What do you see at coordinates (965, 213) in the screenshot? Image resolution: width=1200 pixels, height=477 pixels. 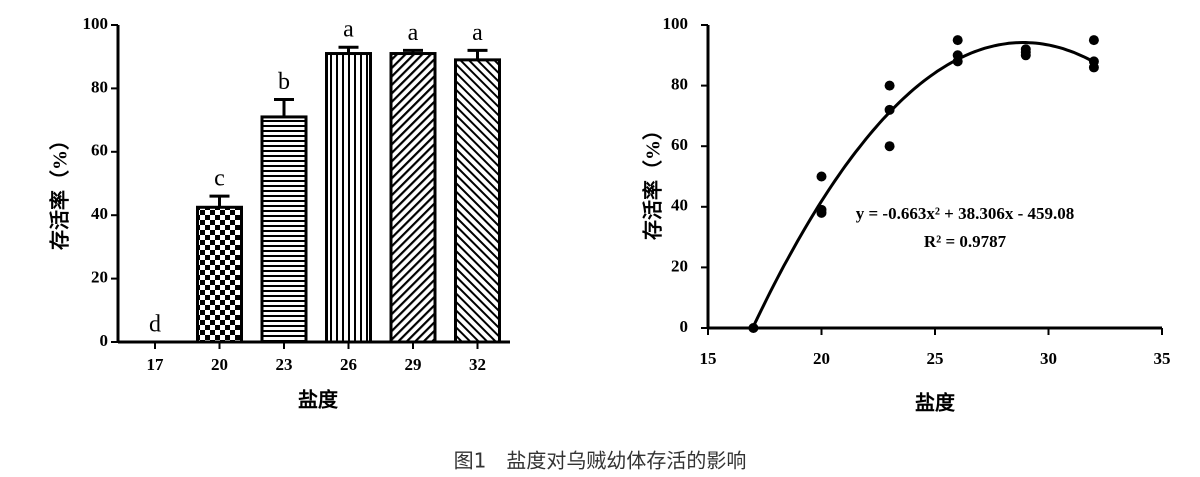 I see `fit-equation: y = -0.663x² + 38.306x - 459.08` at bounding box center [965, 213].